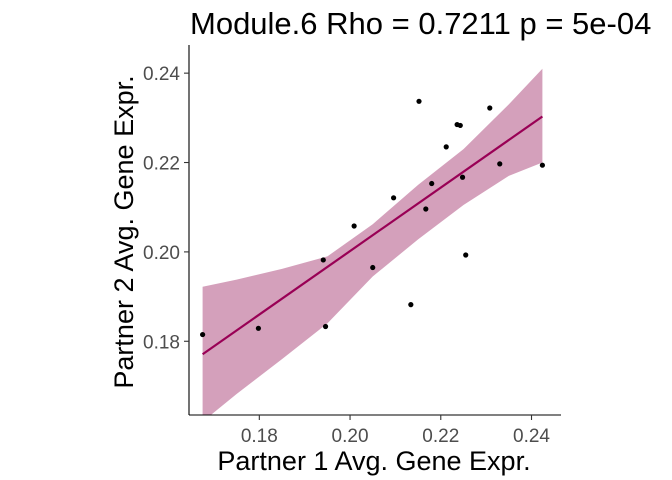  I want to click on y-tick-label: 0.20, so click(161, 253).